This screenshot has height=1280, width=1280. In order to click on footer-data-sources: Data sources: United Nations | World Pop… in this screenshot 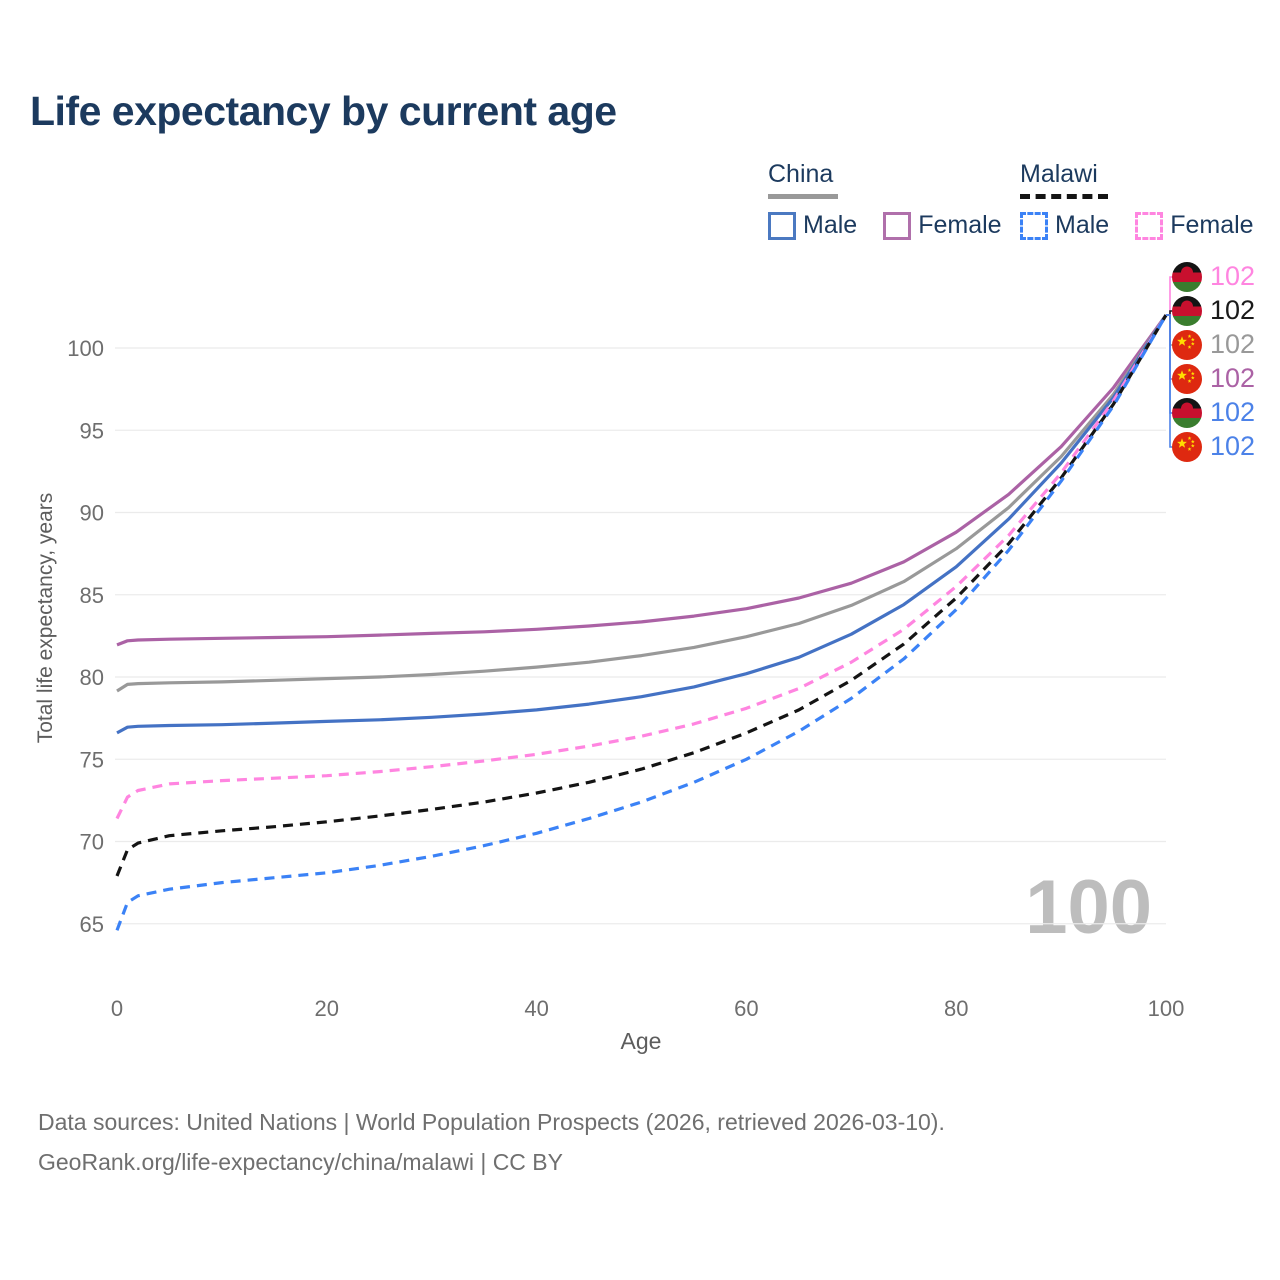, I will do `click(491, 1122)`.